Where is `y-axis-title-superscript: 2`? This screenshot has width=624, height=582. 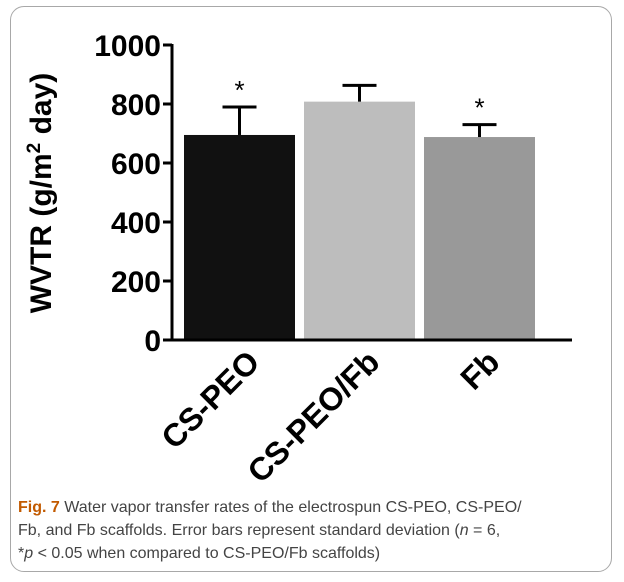
y-axis-title-superscript: 2 is located at coordinates (34, 148).